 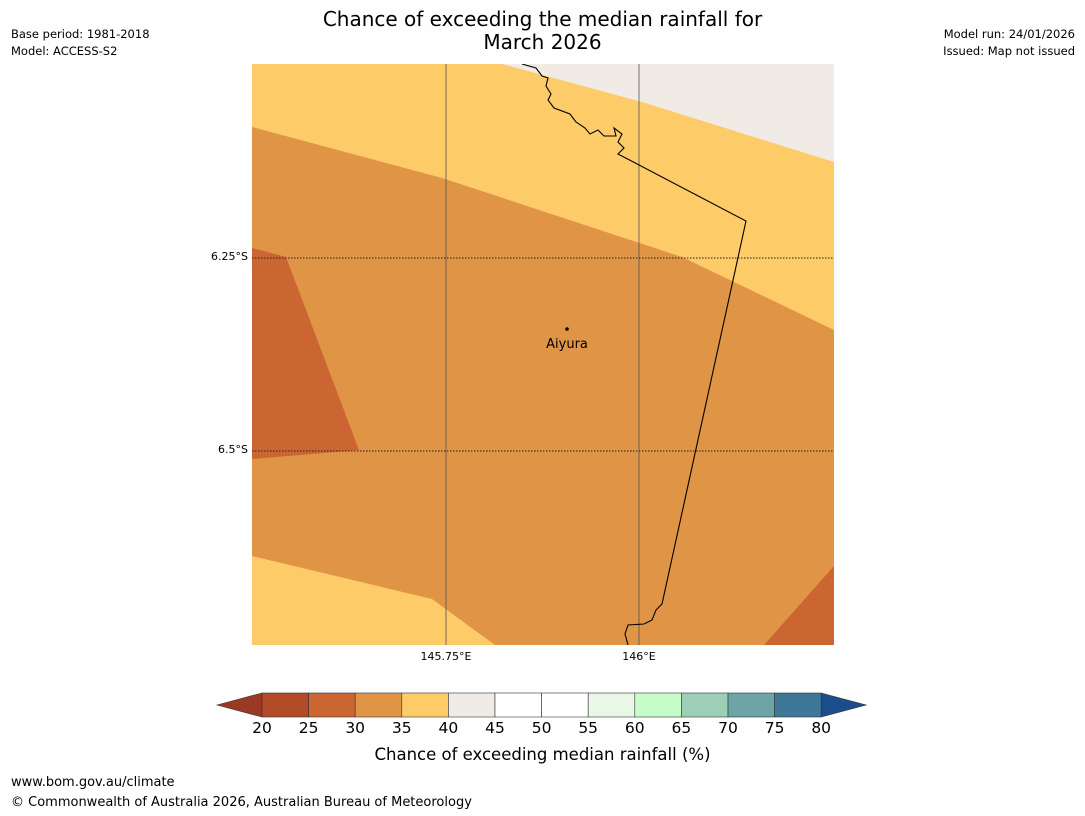 What do you see at coordinates (448, 728) in the screenshot?
I see `colorbar-tick-label: 40` at bounding box center [448, 728].